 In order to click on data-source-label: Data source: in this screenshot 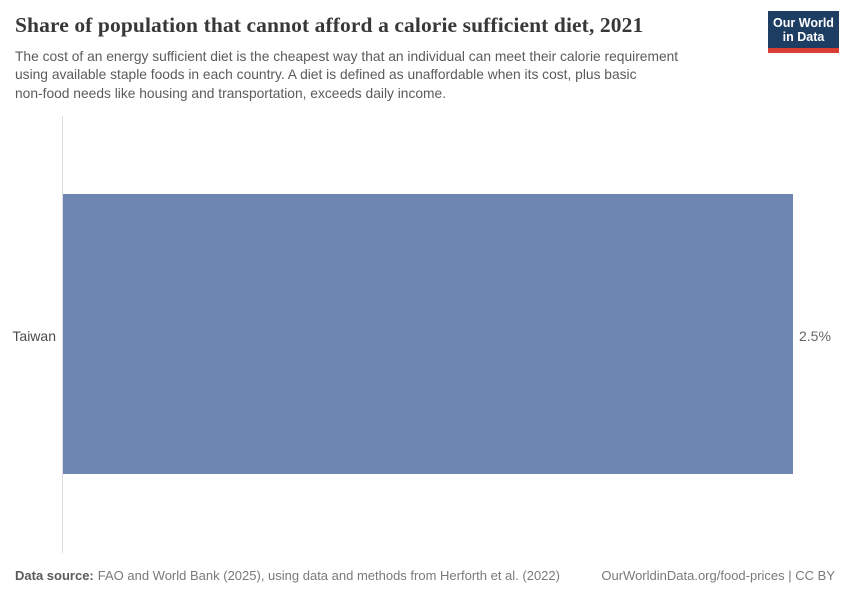, I will do `click(54, 575)`.